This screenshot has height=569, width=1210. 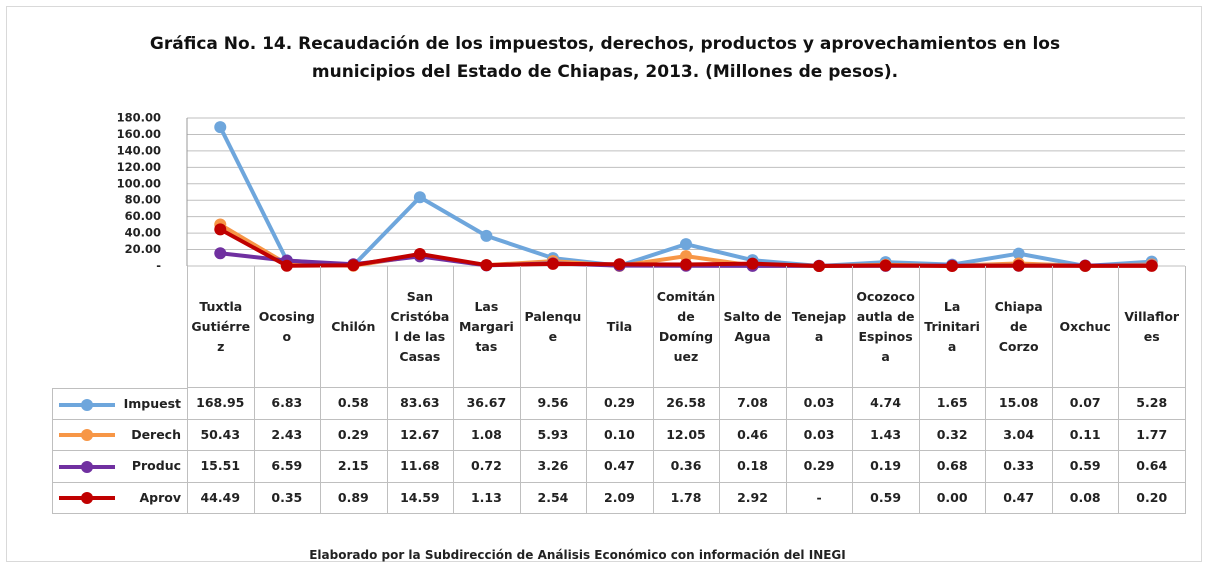 What do you see at coordinates (221, 404) in the screenshot?
I see `table-value: 168.95` at bounding box center [221, 404].